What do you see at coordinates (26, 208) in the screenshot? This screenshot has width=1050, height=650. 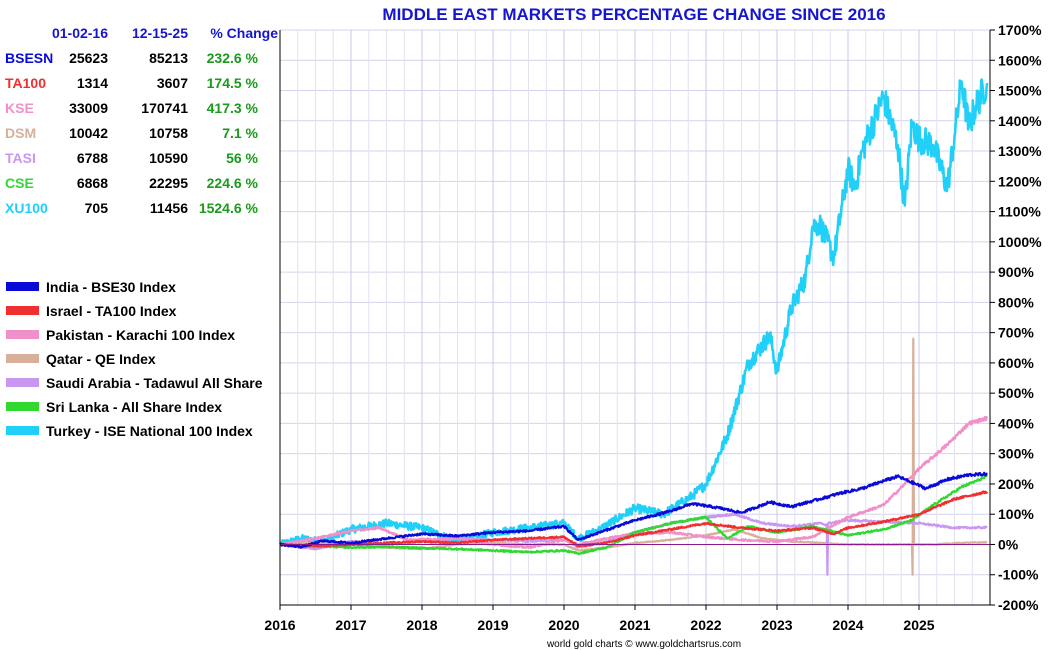 I see `table-code: XU100` at bounding box center [26, 208].